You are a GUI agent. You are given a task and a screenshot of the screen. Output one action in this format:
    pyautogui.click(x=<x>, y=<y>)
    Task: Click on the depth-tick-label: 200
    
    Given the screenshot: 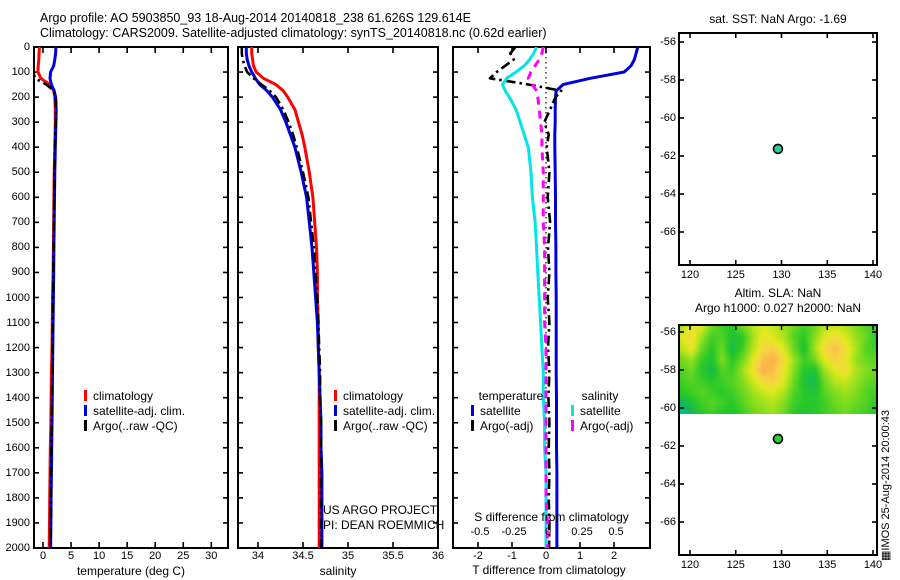 What is the action you would take?
    pyautogui.click(x=20, y=97)
    